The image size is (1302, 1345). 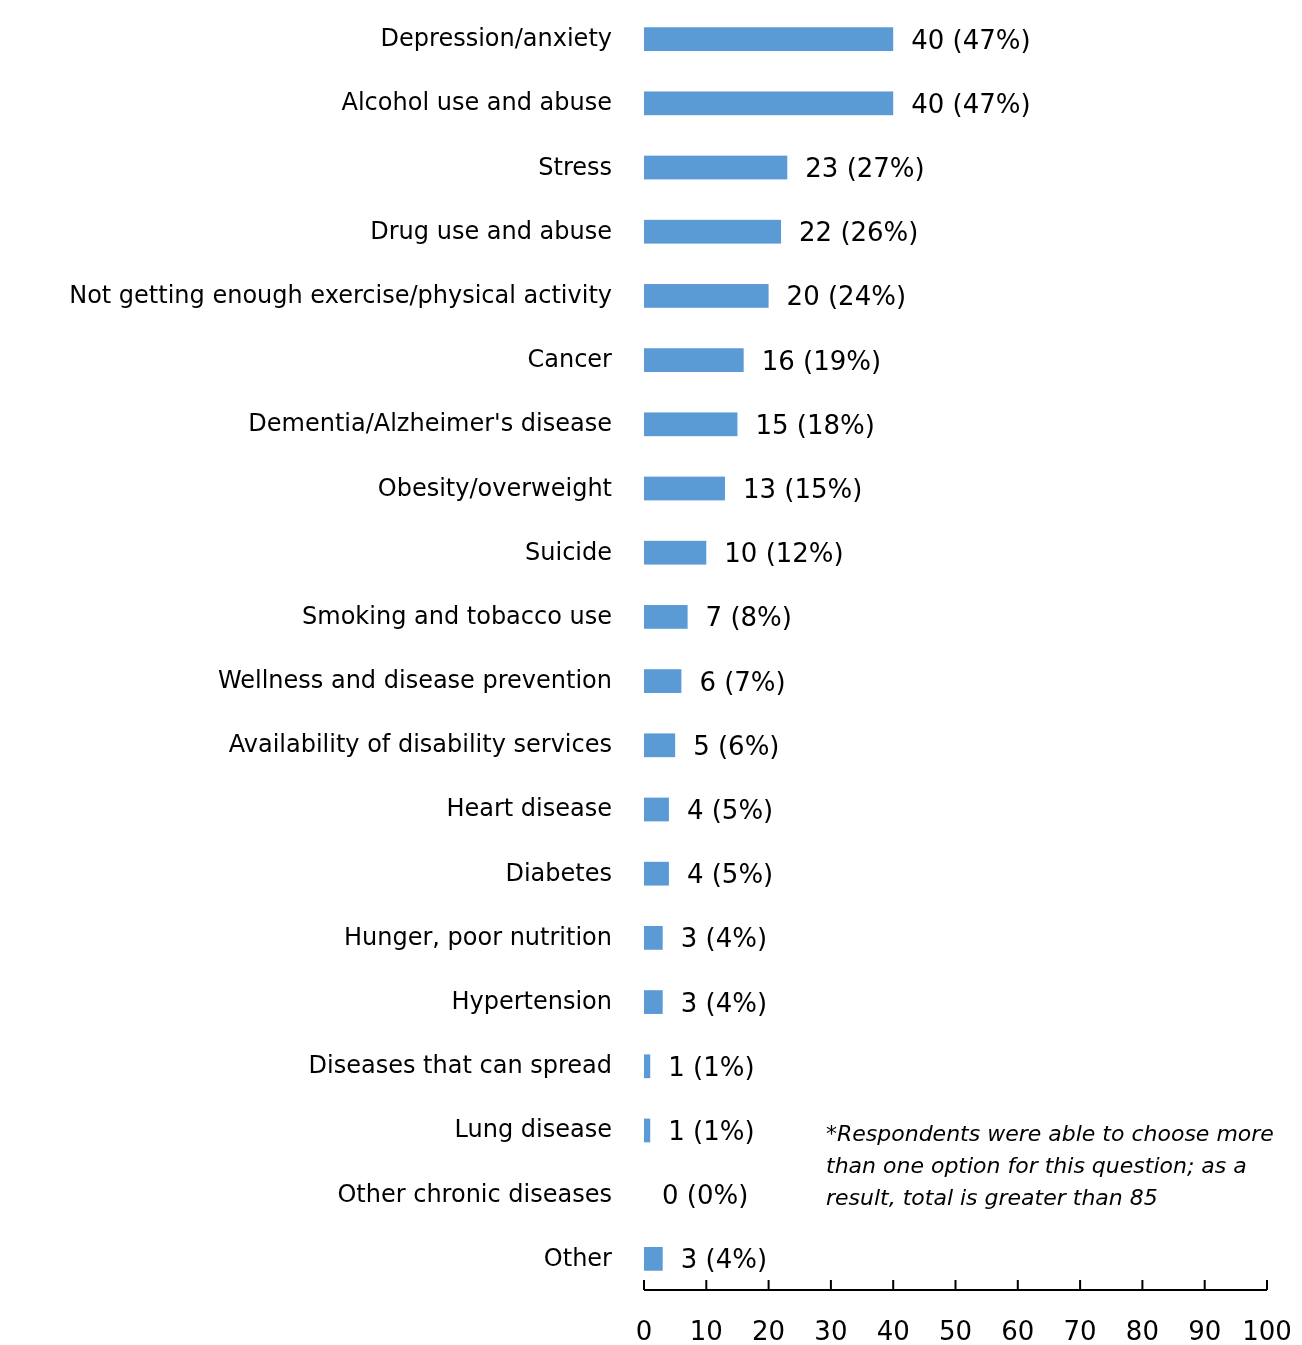 What do you see at coordinates (491, 230) in the screenshot?
I see `y-tick-label: Drug use and abuse` at bounding box center [491, 230].